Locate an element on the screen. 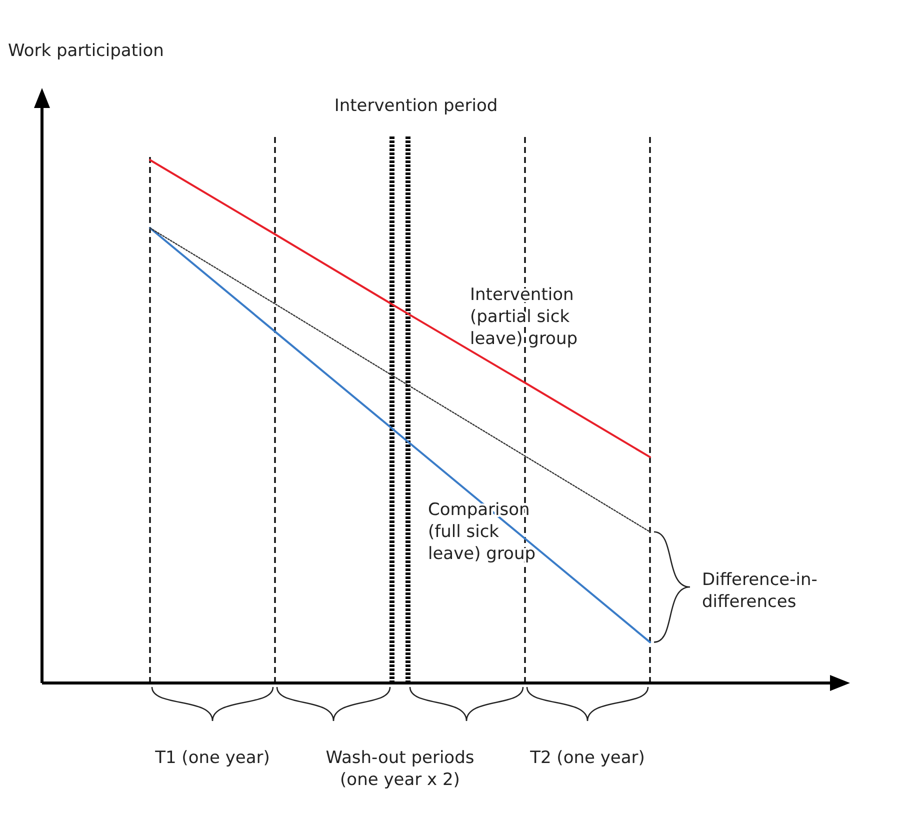 This screenshot has width=913, height=814. annotation: Difference-in-differences is located at coordinates (760, 591).